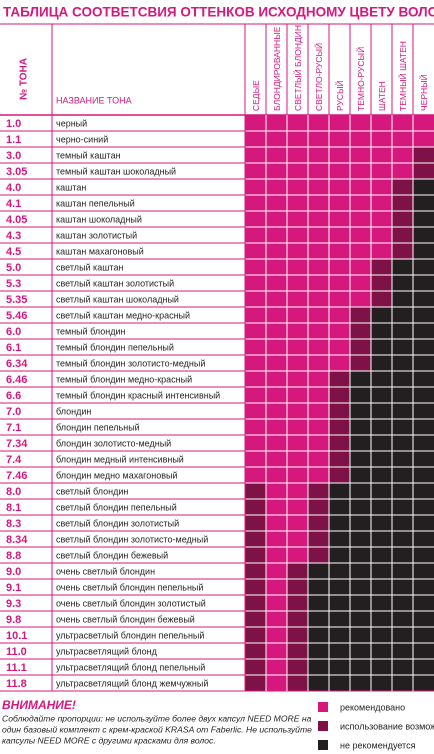 The width and height of the screenshot is (434, 754). Describe the element at coordinates (138, 395) in the screenshot. I see `tone-name: темный блондин красный интенсивный` at that location.